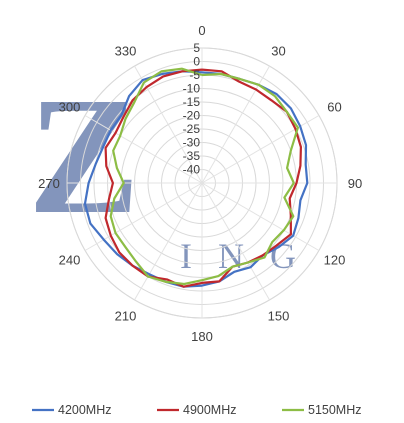  I want to click on angle-tick-label: 330, so click(126, 50).